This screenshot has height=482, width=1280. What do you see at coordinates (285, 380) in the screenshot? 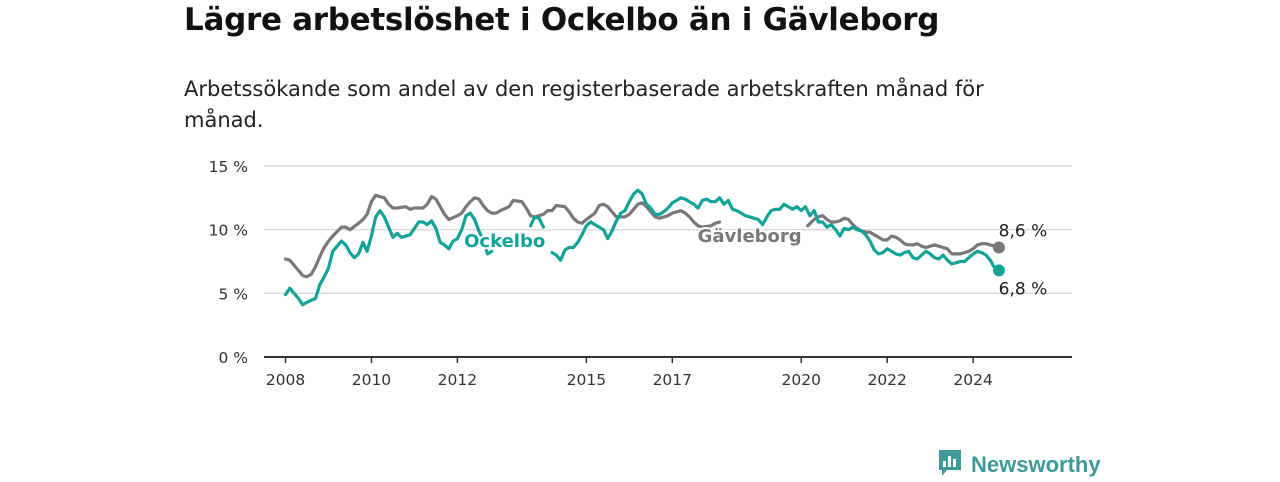
I see `x-tick-label: 2008` at bounding box center [285, 380].